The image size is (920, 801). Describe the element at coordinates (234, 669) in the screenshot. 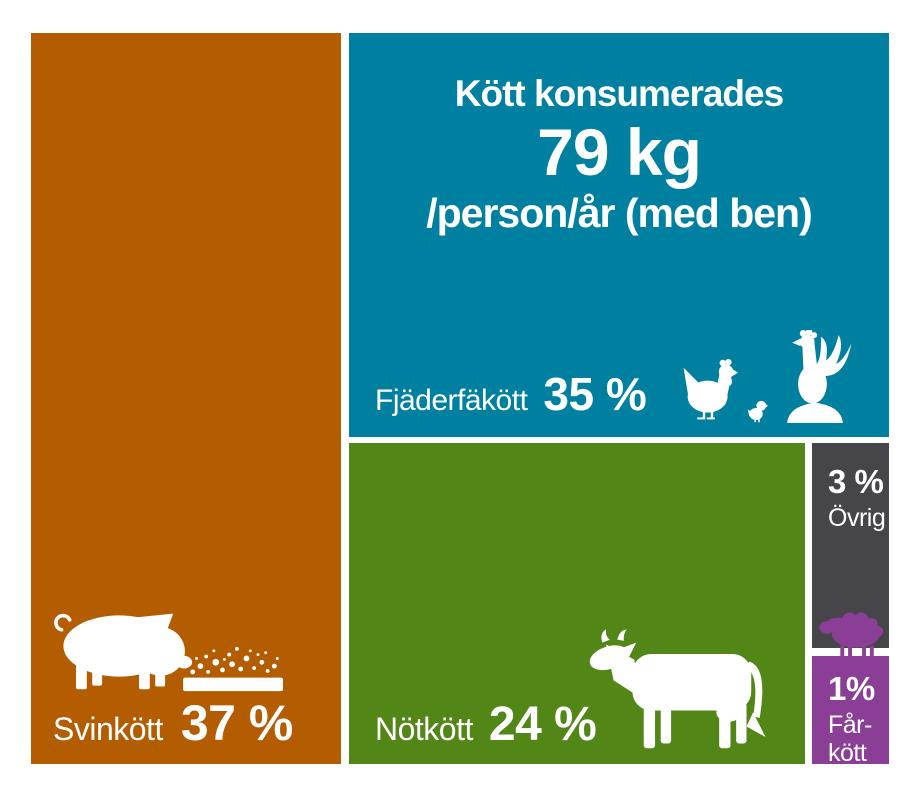

I see `feed-trough-icon` at that location.